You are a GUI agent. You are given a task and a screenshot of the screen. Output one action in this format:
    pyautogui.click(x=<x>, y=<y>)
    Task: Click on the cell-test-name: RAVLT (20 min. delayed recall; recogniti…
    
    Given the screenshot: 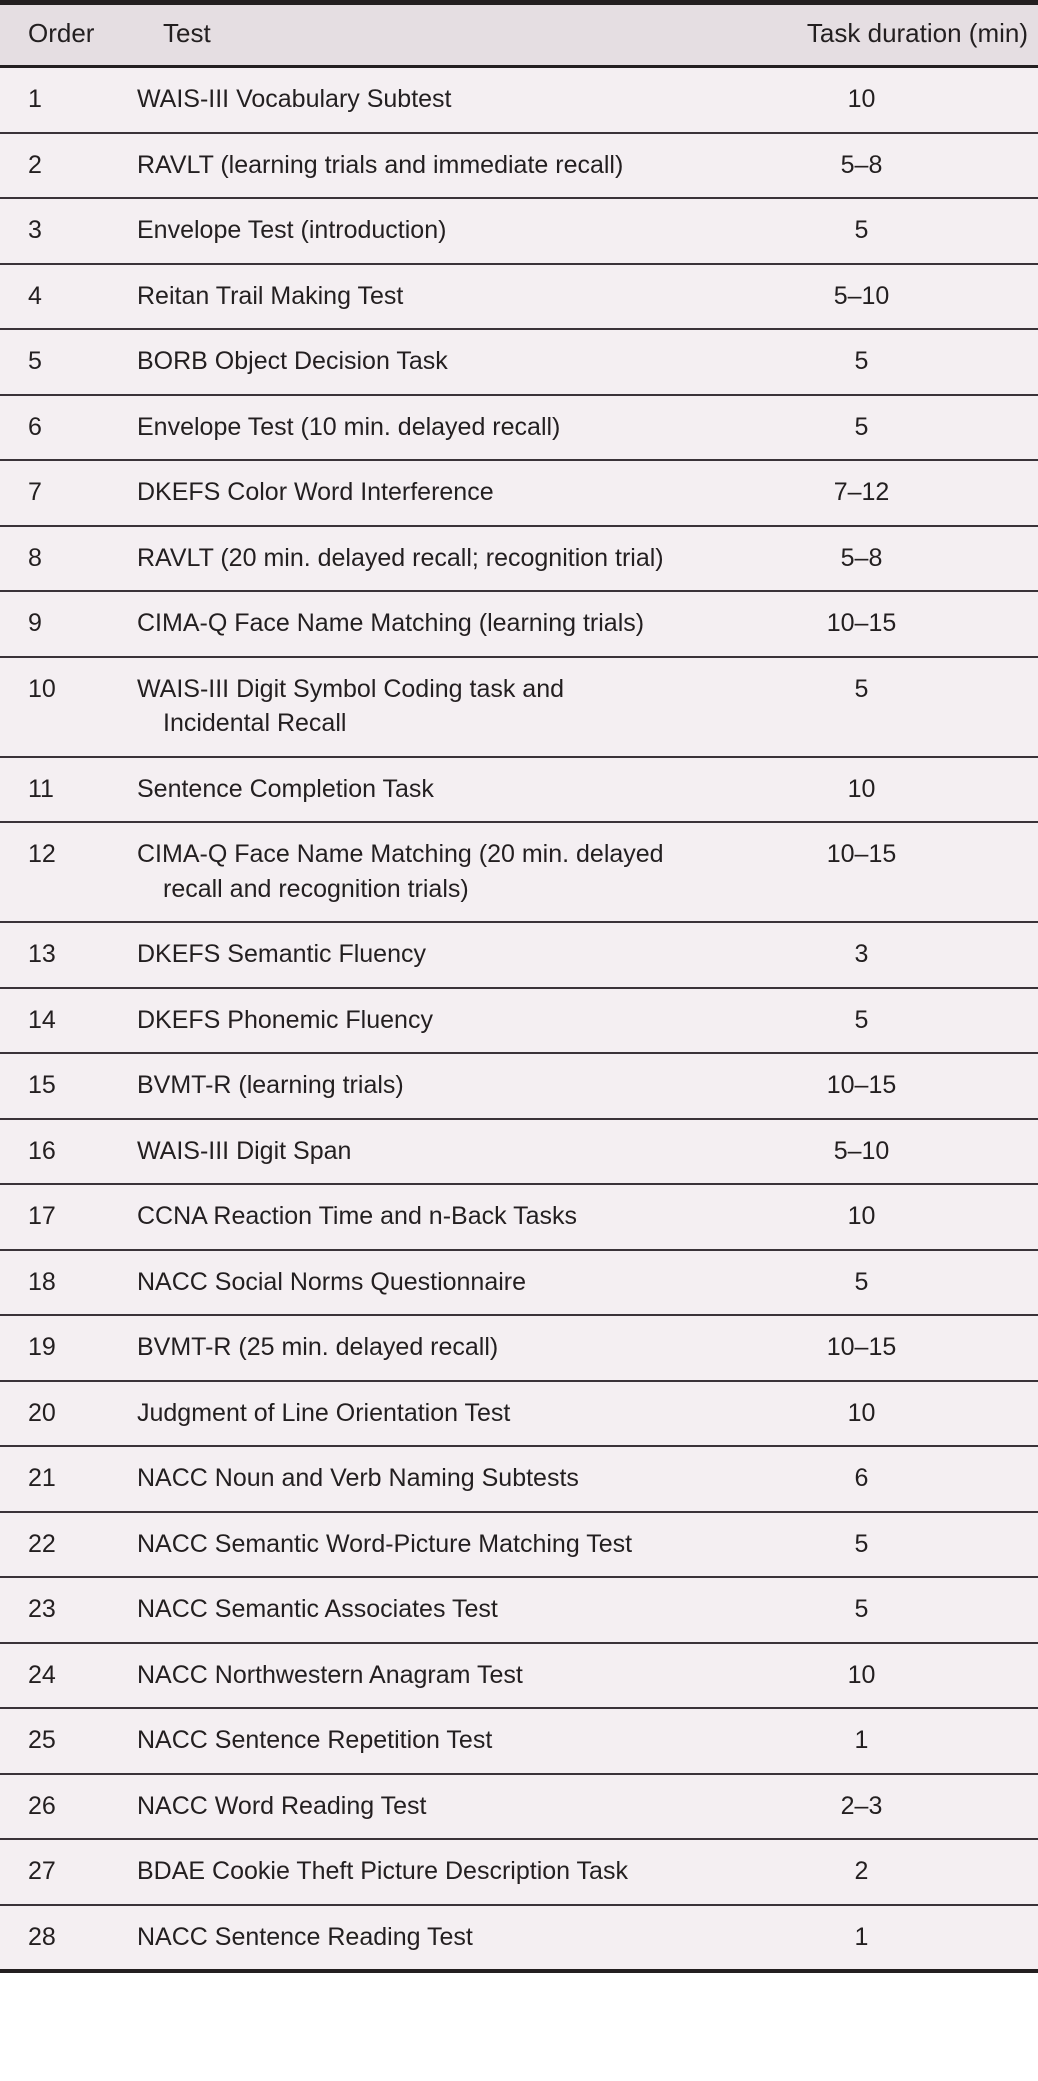 What is the action you would take?
    pyautogui.click(x=436, y=558)
    